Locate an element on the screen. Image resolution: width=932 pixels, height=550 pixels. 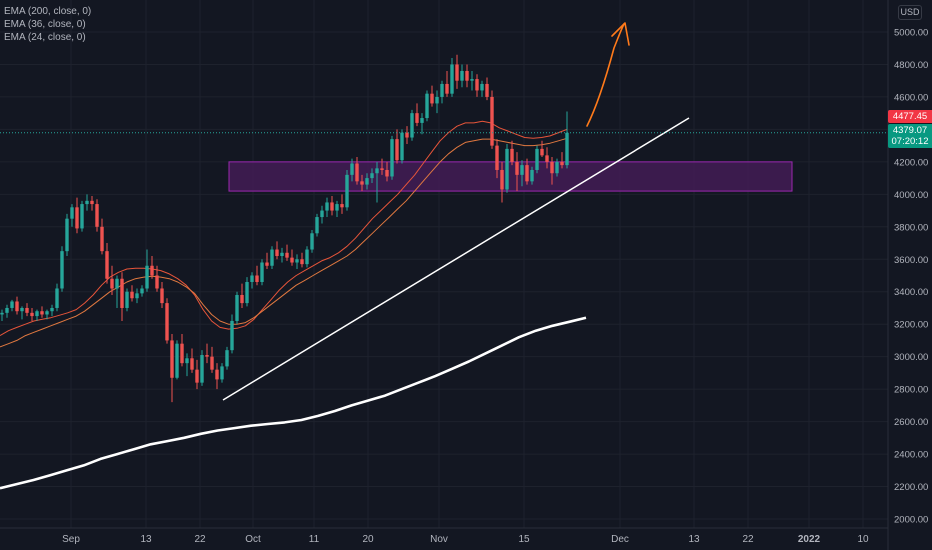
x-tick-label: Nov is located at coordinates (439, 539).